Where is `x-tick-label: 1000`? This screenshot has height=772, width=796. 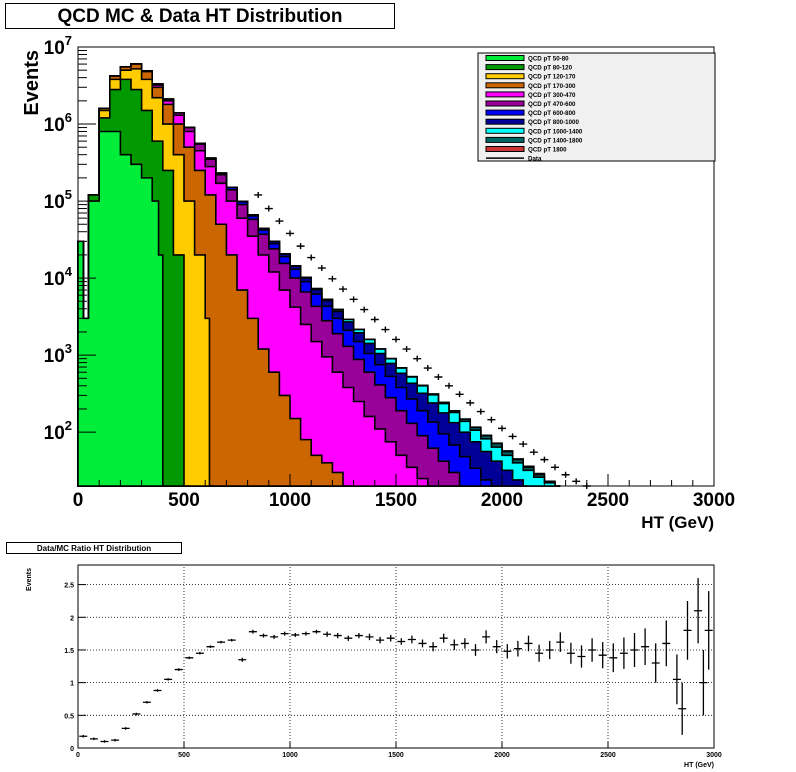 x-tick-label: 1000 is located at coordinates (290, 500).